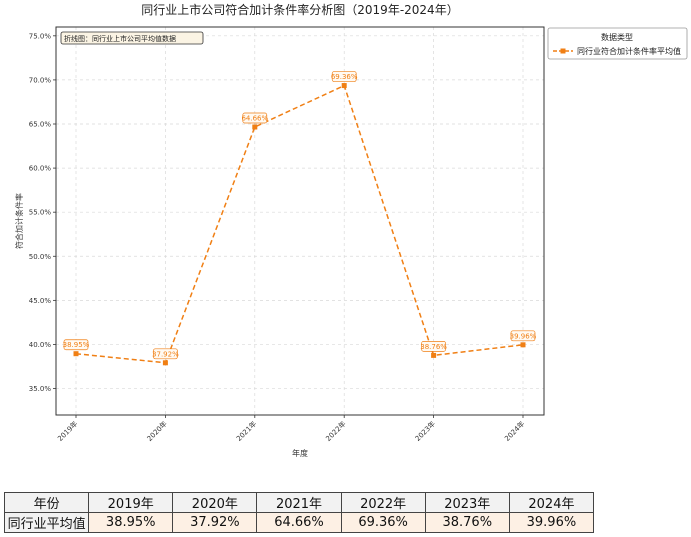  Describe the element at coordinates (40, 36) in the screenshot. I see `y-tick-label: 75.0%` at that location.